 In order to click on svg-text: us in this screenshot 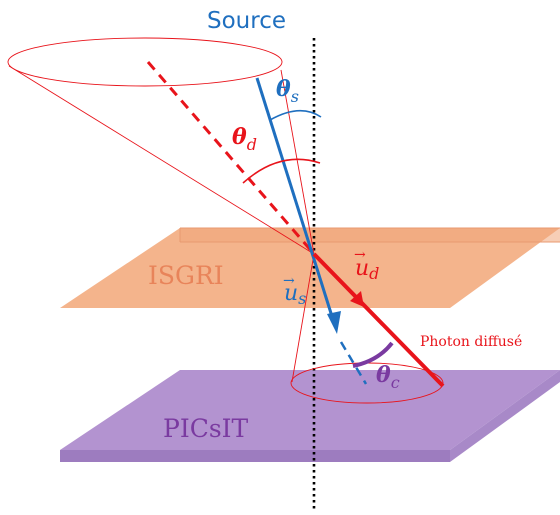, I will do `click(295, 294)`.